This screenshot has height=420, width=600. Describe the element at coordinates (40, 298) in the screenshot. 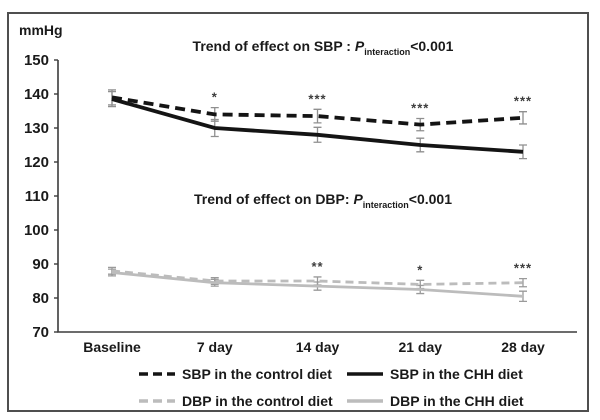

I see `y-tick-label: 80` at that location.